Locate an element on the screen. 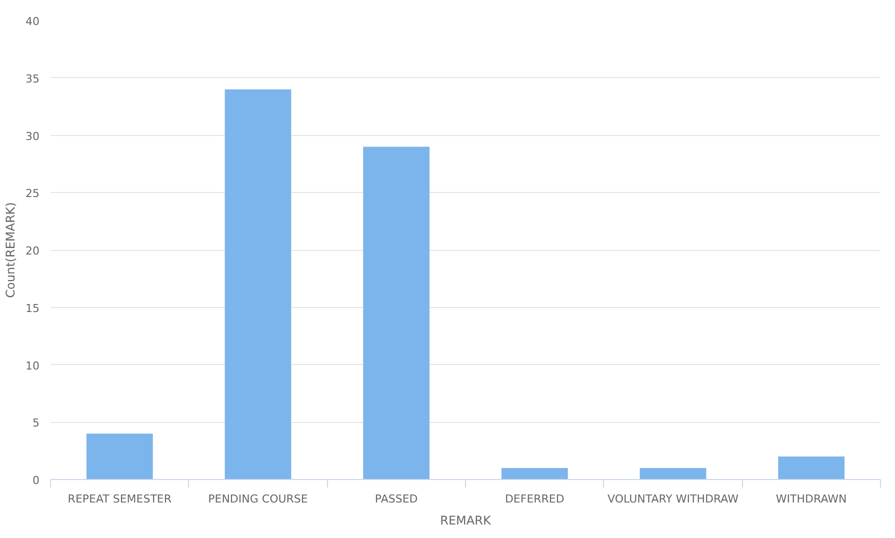 The image size is (895, 538). x-tick-label: VOLUNTARY WITHDRAW is located at coordinates (673, 499).